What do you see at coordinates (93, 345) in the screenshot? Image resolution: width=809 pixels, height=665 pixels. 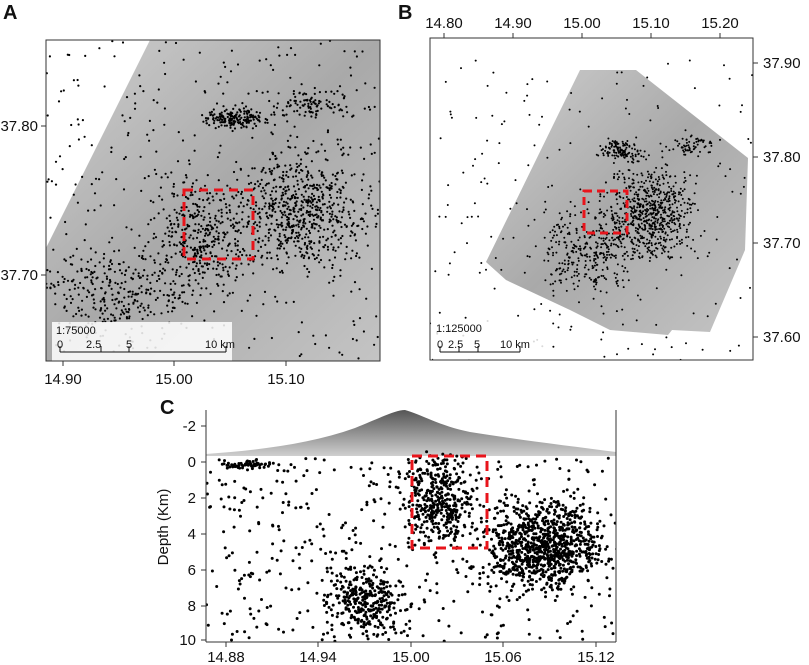 I see `scale-tick-label-a1: 2.5` at bounding box center [93, 345].